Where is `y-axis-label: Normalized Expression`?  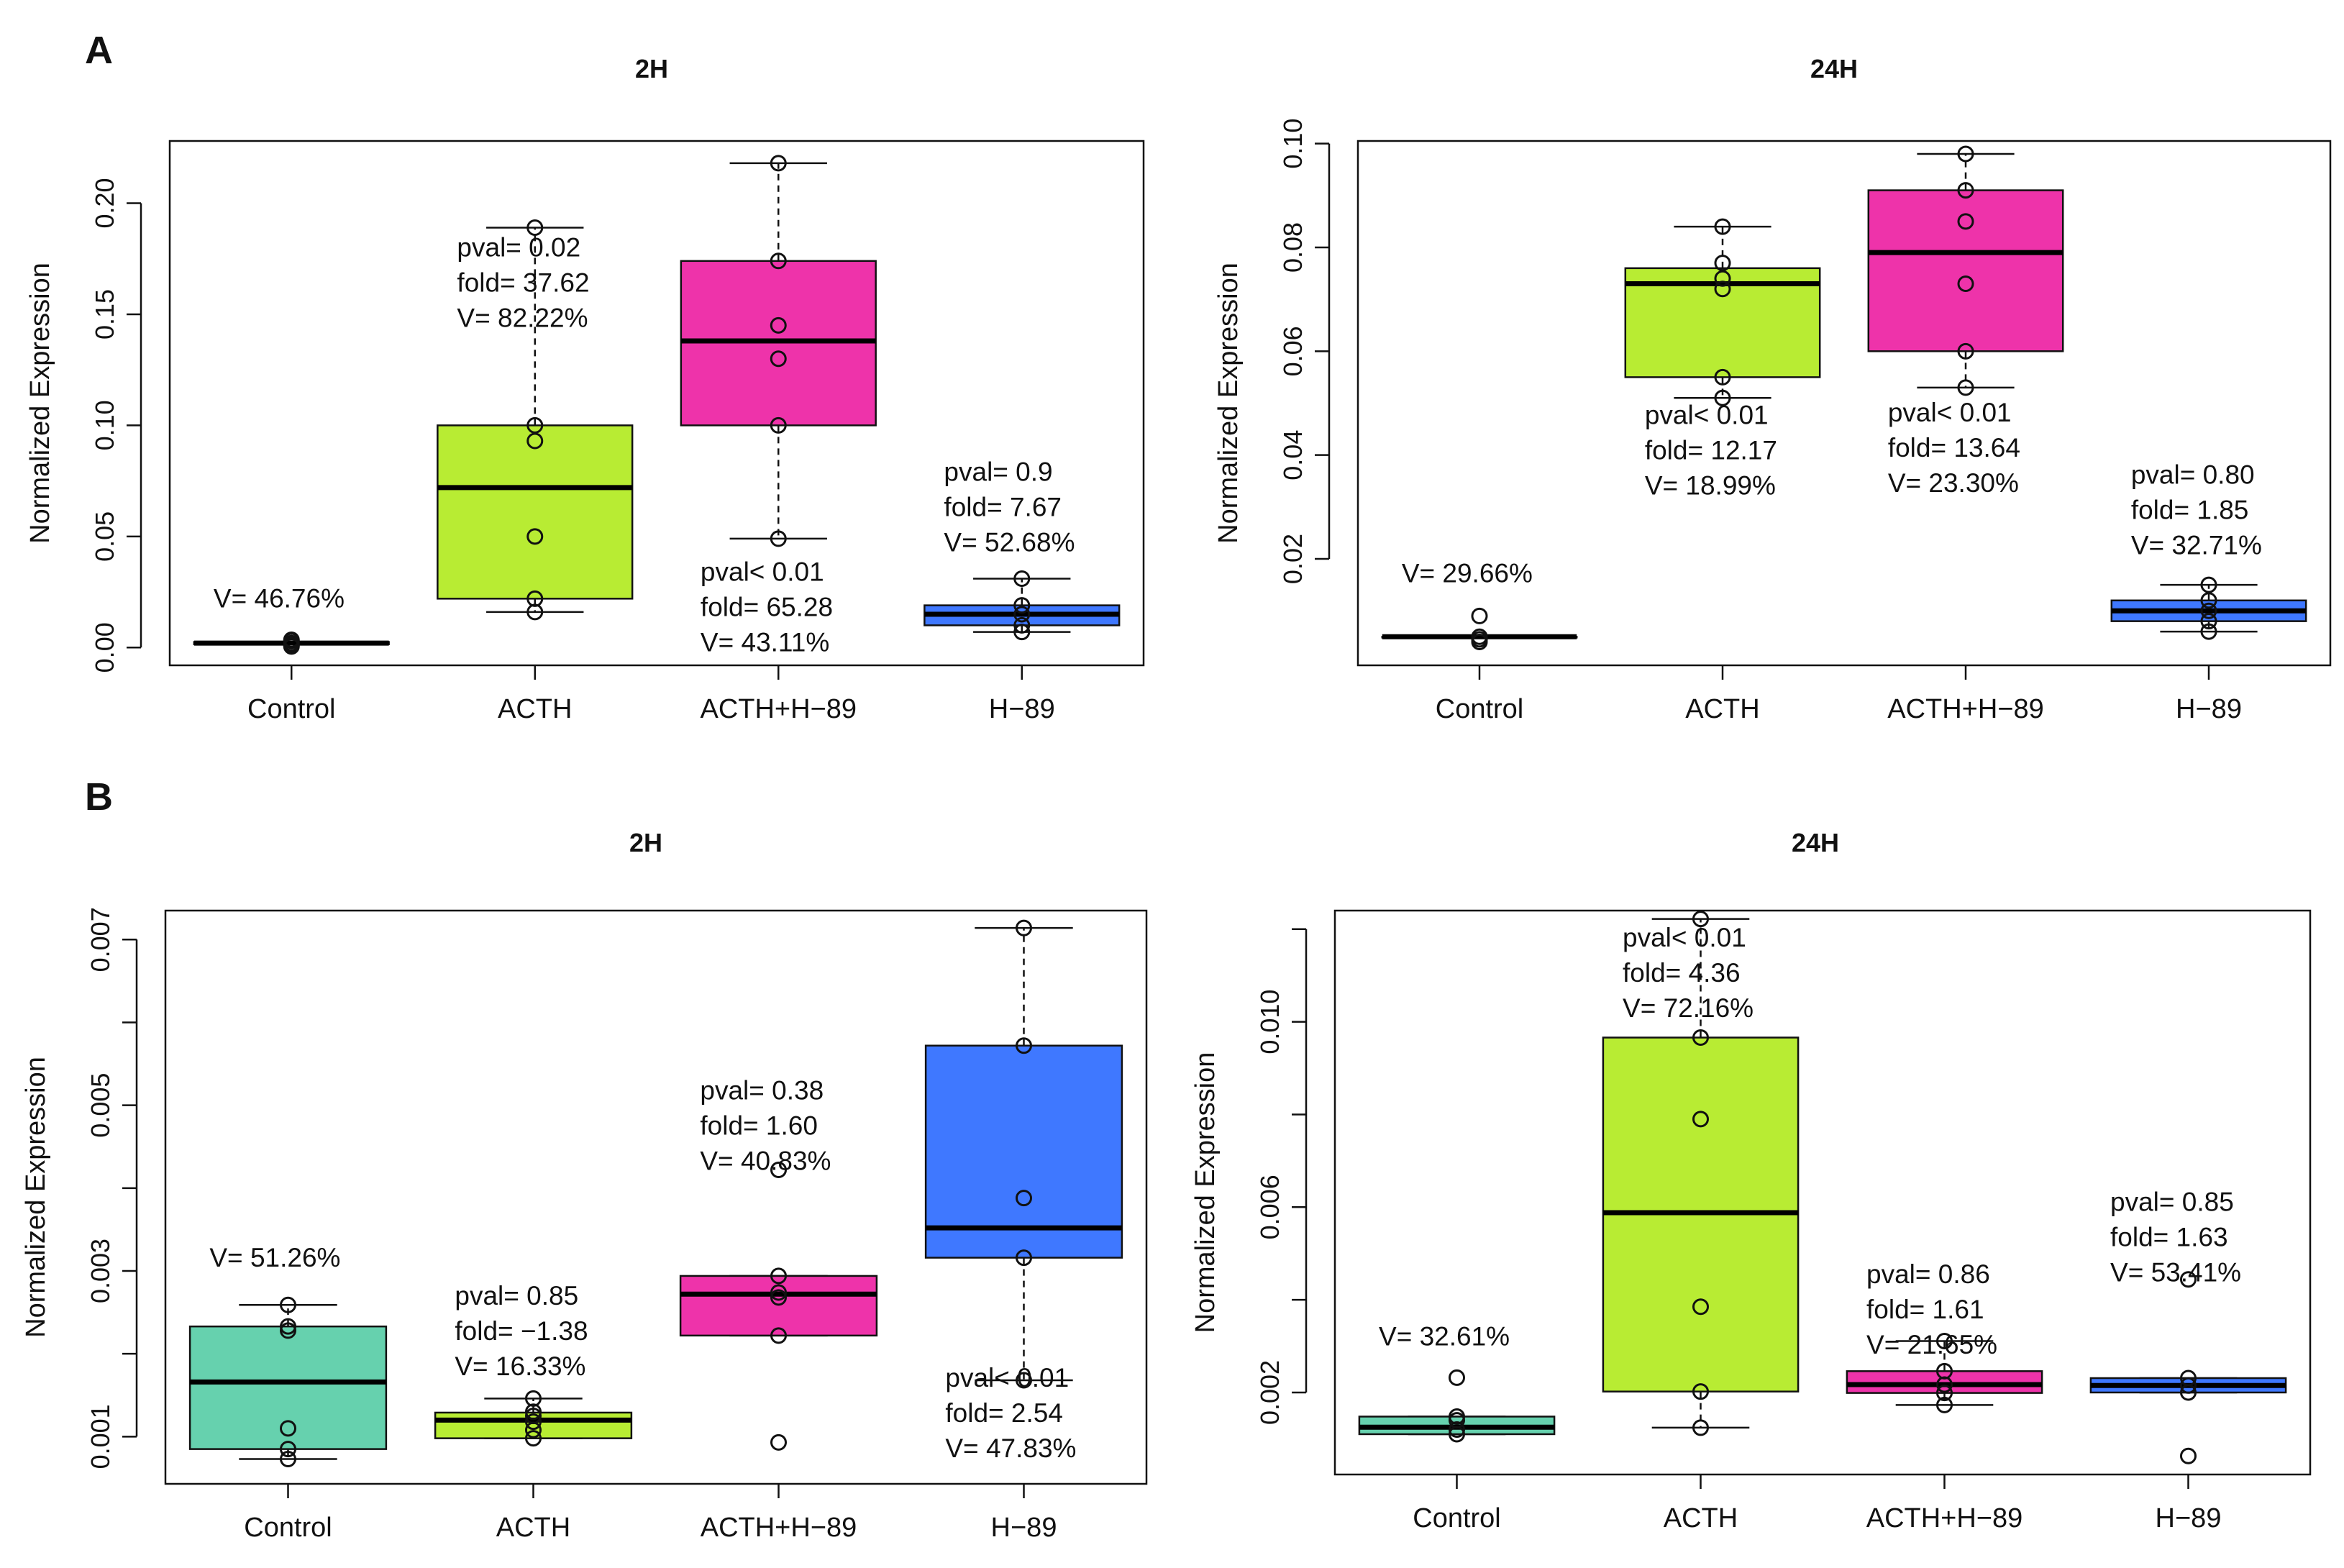
y-axis-label: Normalized Expression is located at coordinates (1228, 403).